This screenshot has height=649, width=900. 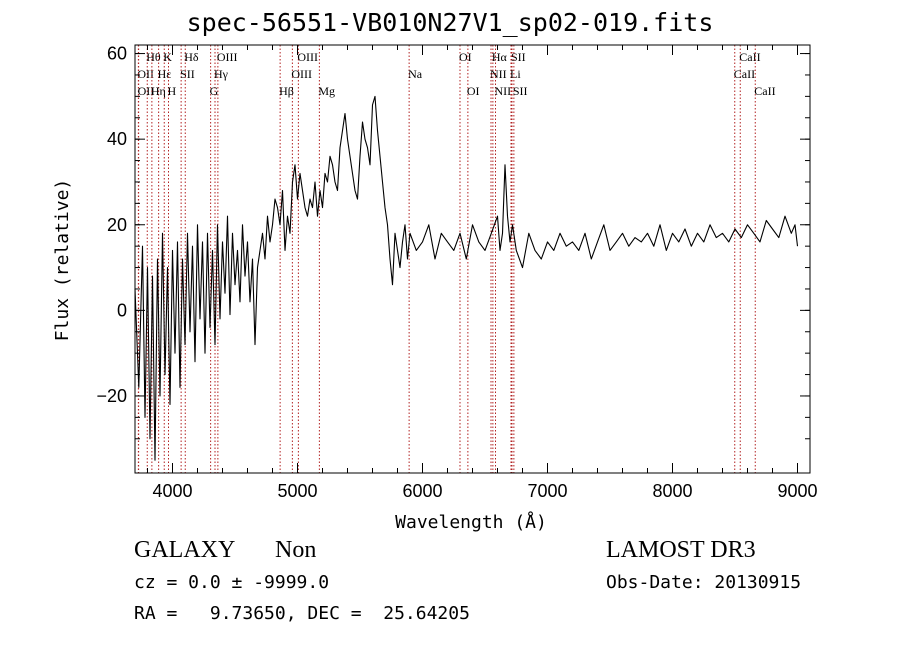 What do you see at coordinates (307, 57) in the screenshot?
I see `line-label-12: OIII` at bounding box center [307, 57].